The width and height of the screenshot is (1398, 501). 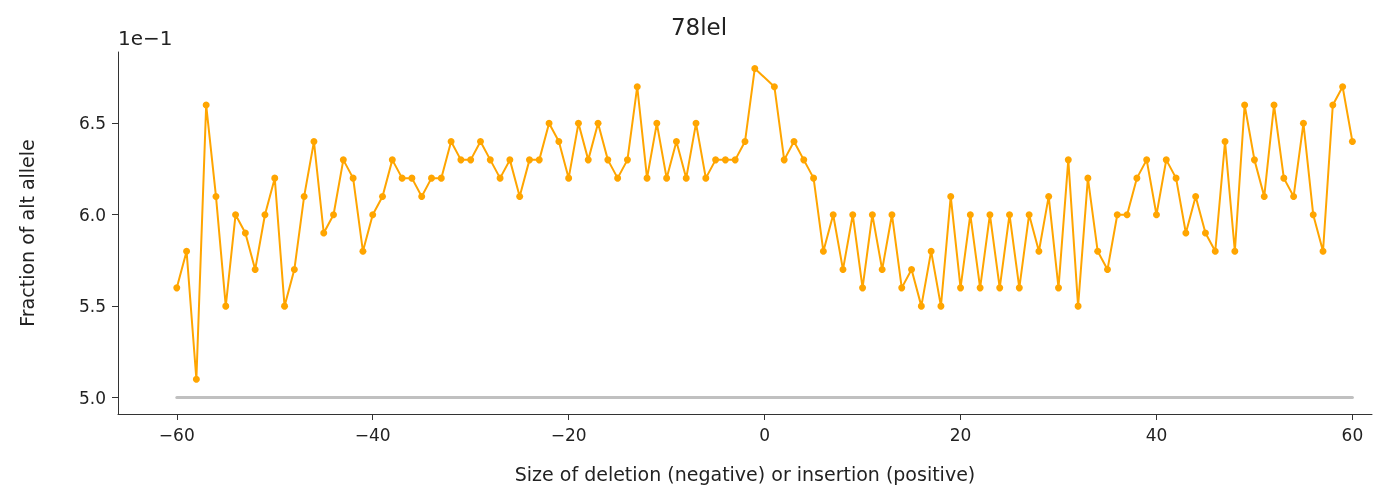 I want to click on x-tick-label: 20, so click(x=960, y=434).